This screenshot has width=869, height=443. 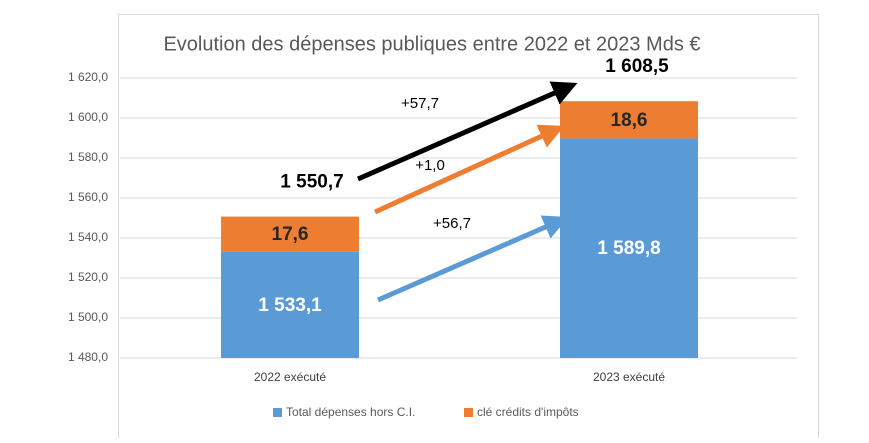 What do you see at coordinates (88, 277) in the screenshot?
I see `y-tick-label: 1 520,0` at bounding box center [88, 277].